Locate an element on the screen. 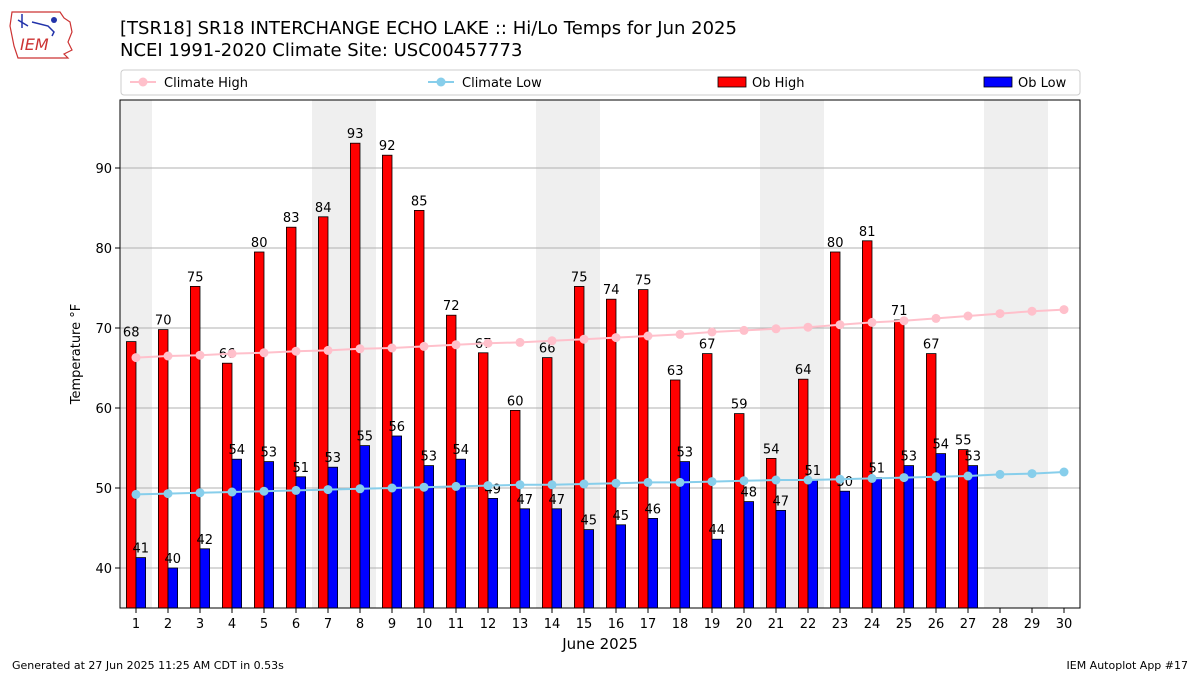 This screenshot has height=675, width=1200. label-ob-high-day-10: 85 is located at coordinates (419, 201).